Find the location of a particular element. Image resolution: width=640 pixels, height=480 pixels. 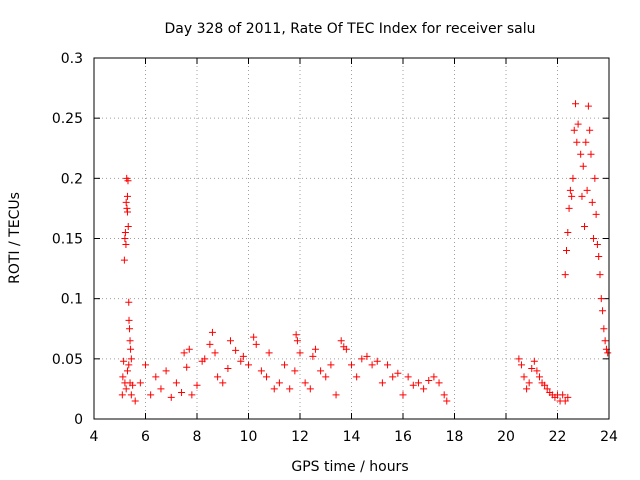

x-tick-labels: 4 6 8 10 12 14 16 18 20 22 24 is located at coordinates (354, 437).